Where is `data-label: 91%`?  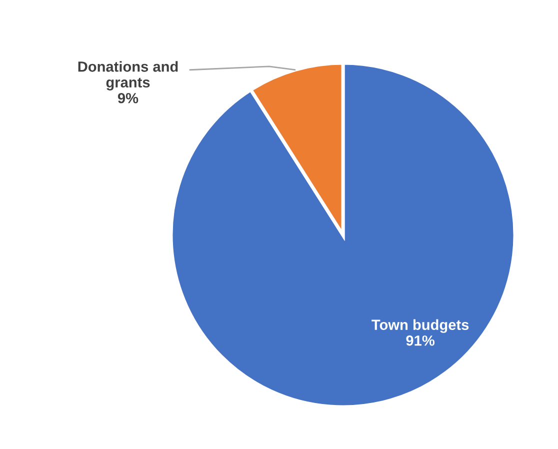
data-label: 91% is located at coordinates (420, 340).